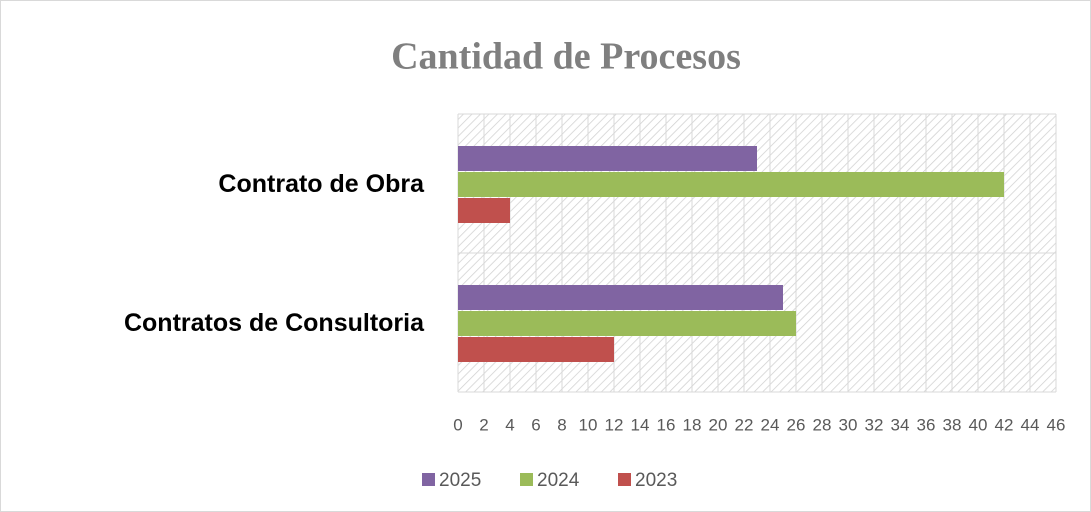  What do you see at coordinates (509, 424) in the screenshot?
I see `x-tick-label: 4` at bounding box center [509, 424].